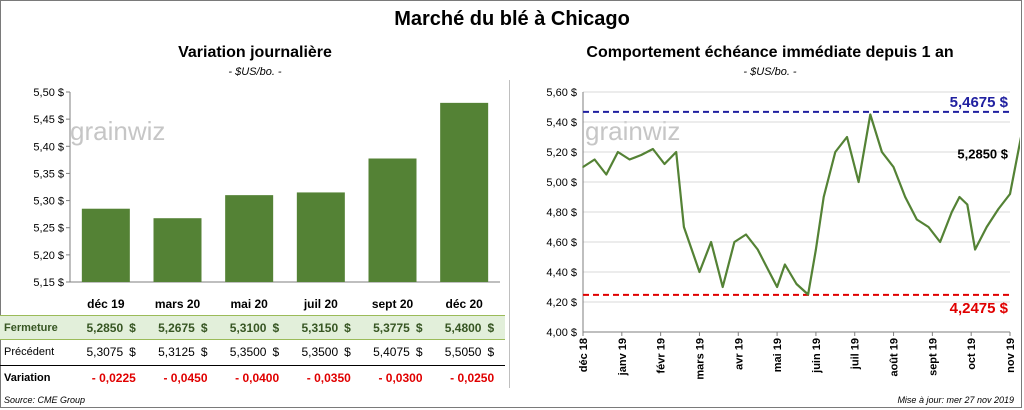  What do you see at coordinates (48, 93) in the screenshot?
I see `y-tick-label: 5,50 $` at bounding box center [48, 93].